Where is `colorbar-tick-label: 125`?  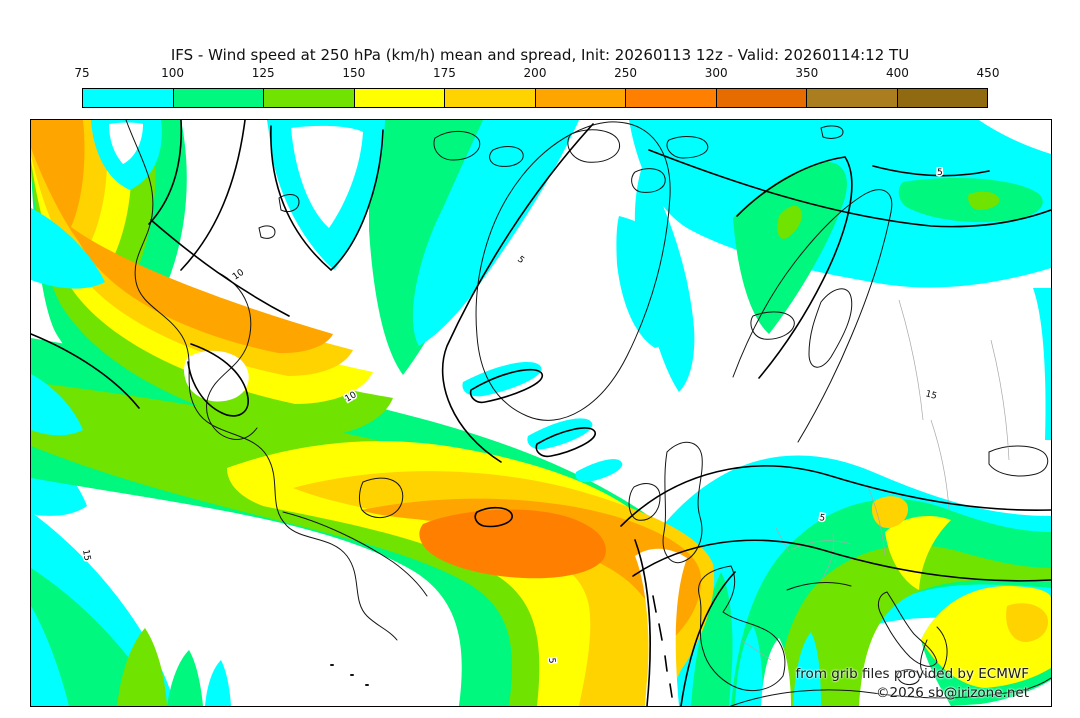 colorbar-tick-label: 125 is located at coordinates (263, 73).